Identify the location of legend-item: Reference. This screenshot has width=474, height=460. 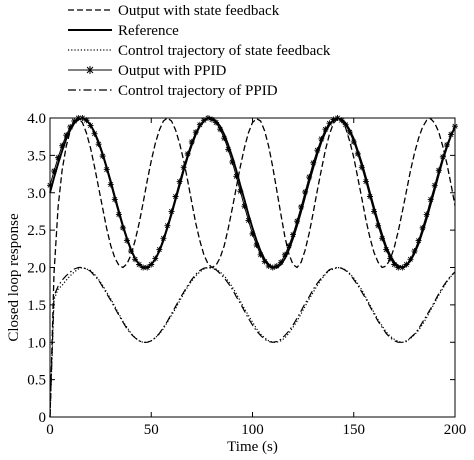
(123, 31).